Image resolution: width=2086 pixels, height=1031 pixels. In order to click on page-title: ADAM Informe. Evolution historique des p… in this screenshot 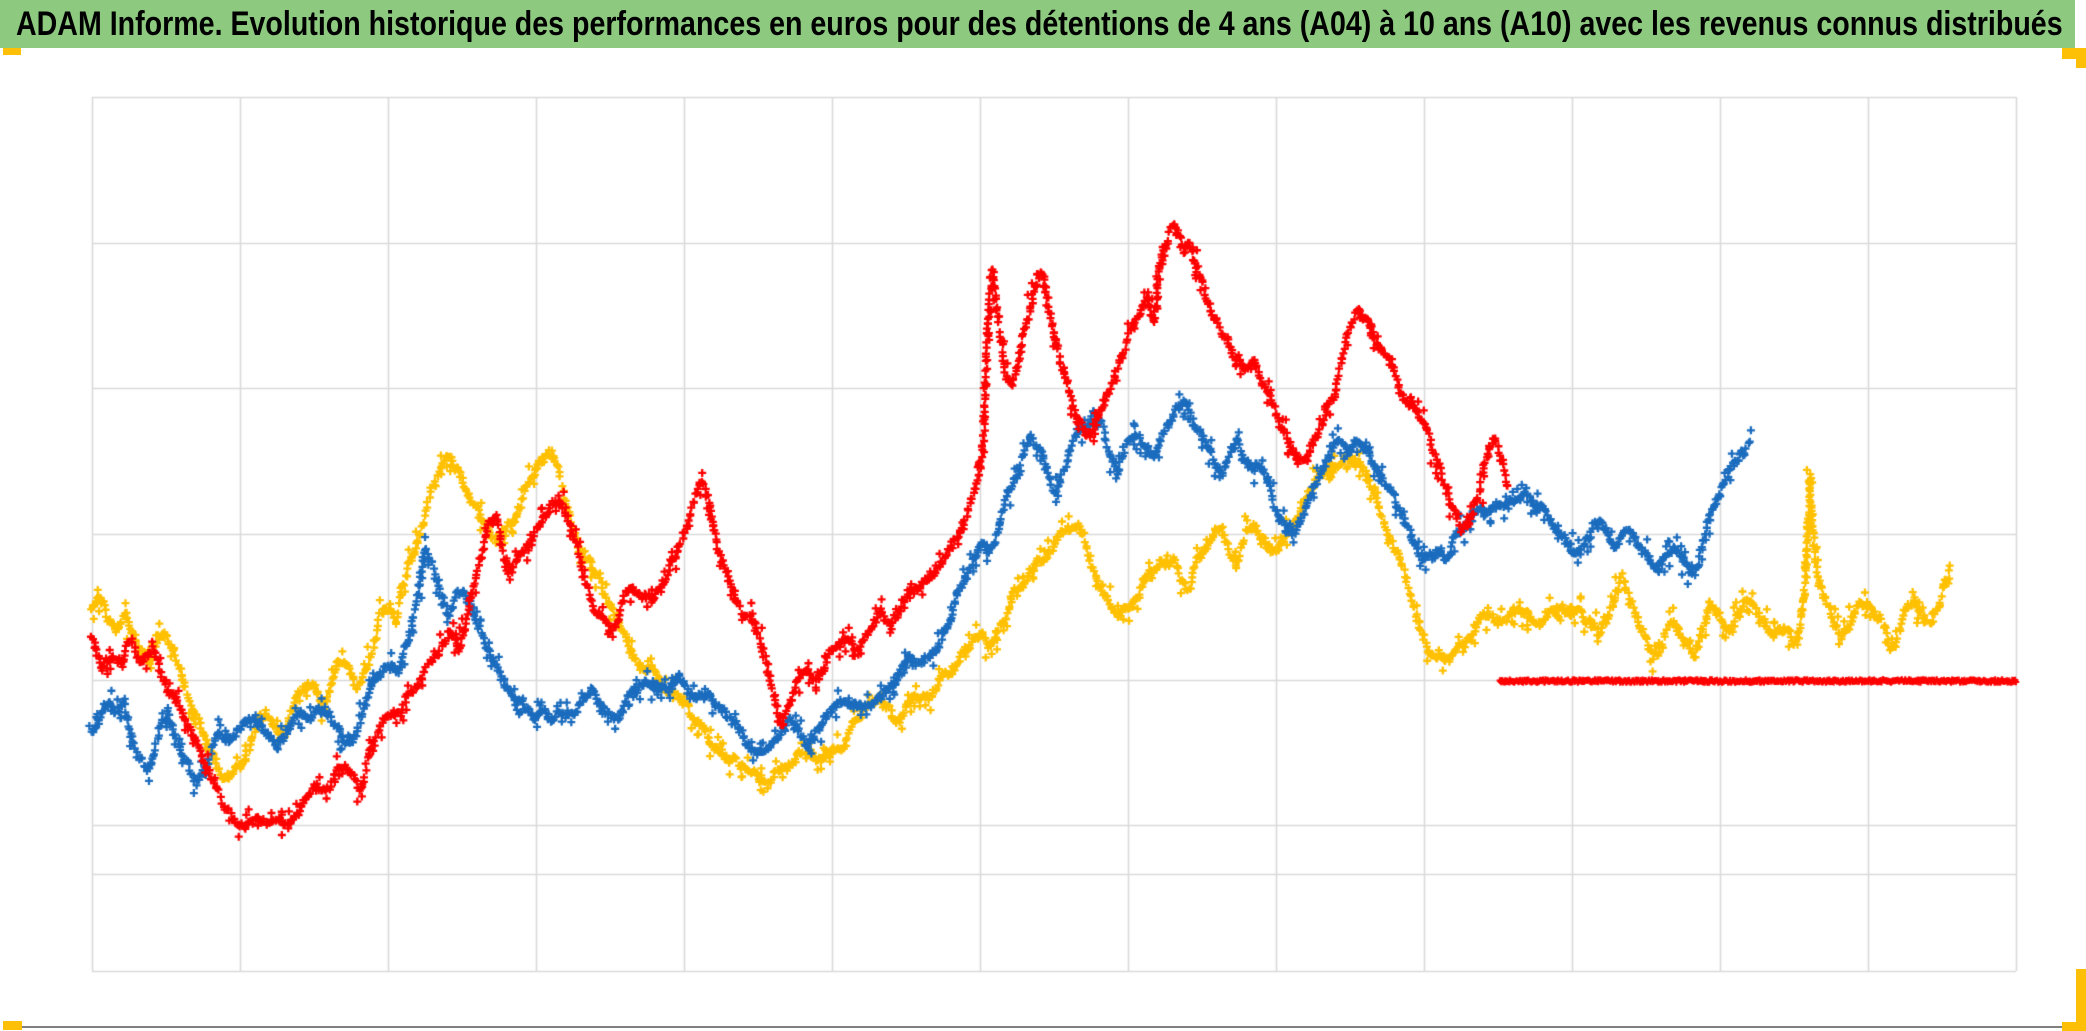, I will do `click(1039, 23)`.